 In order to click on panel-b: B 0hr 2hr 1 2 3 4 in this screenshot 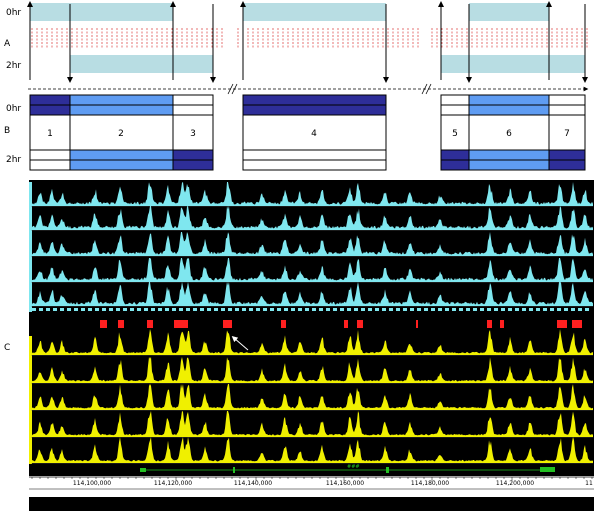, I will do `click(295, 132)`.